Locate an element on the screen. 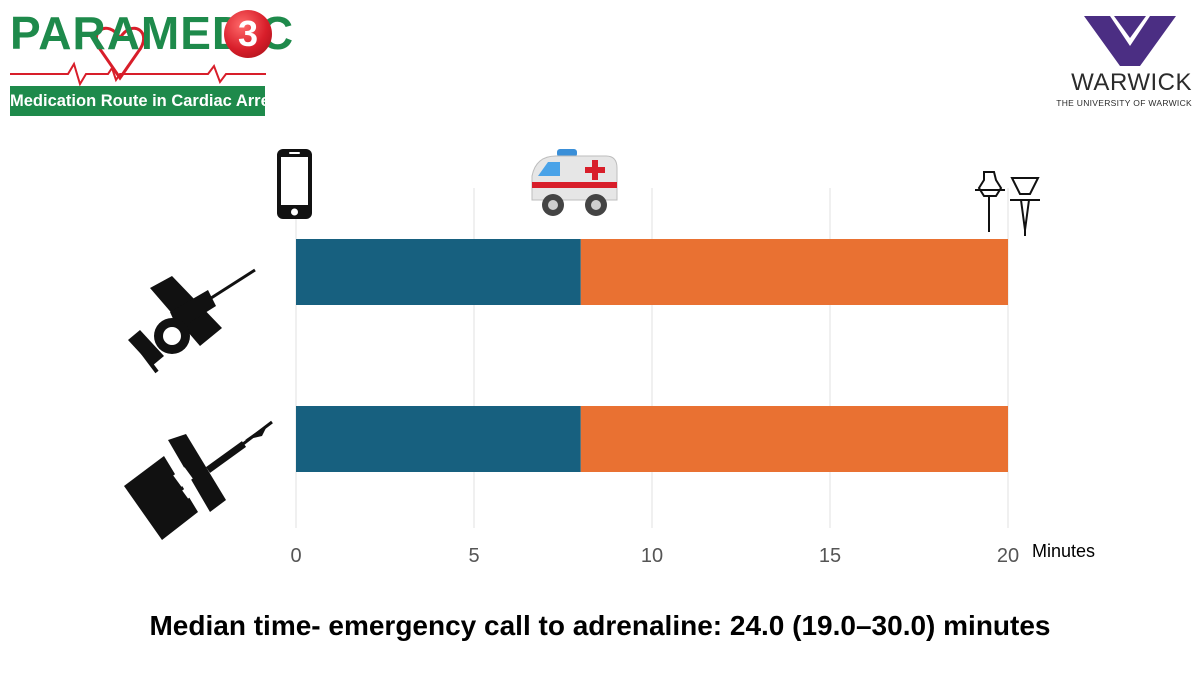 The height and width of the screenshot is (675, 1200). iv-line-icon is located at coordinates (1007, 203).